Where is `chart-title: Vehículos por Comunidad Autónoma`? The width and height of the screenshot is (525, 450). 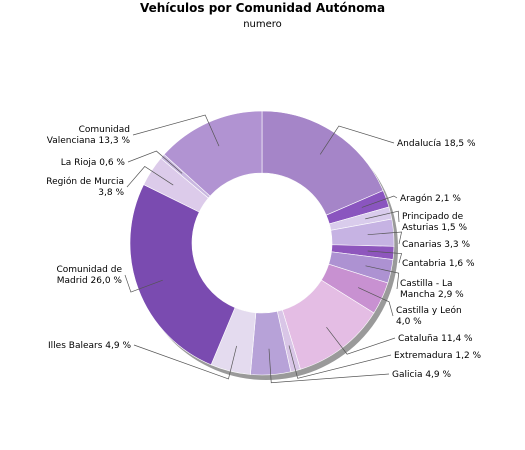 chart-title: Vehículos por Comunidad Autónoma is located at coordinates (262, 8).